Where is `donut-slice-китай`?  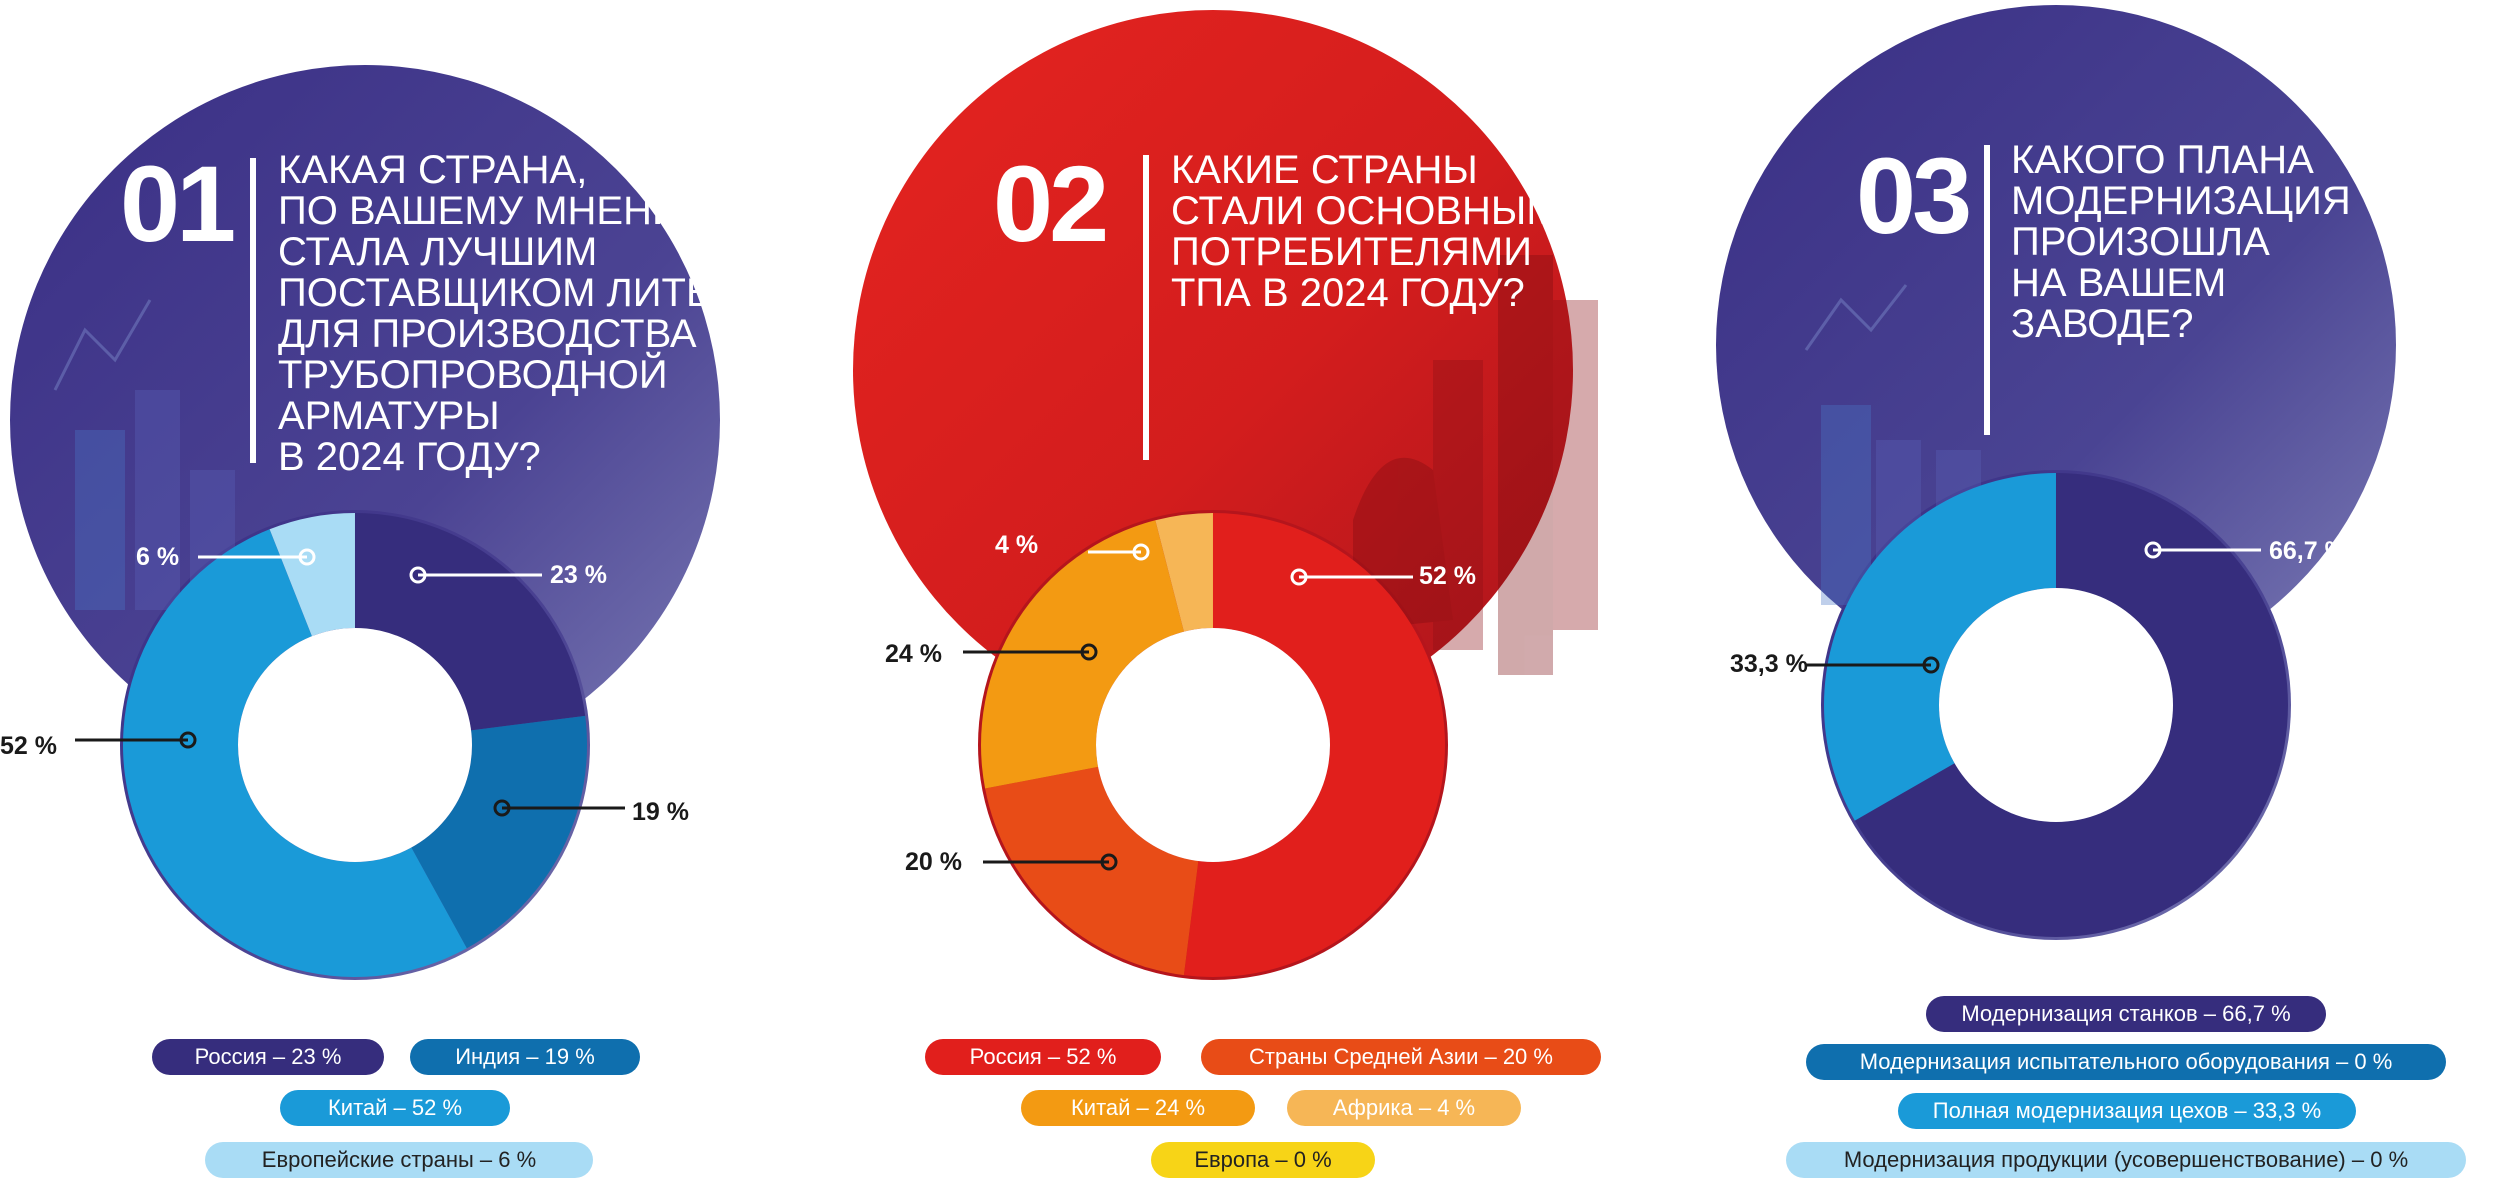 donut-slice-китай is located at coordinates (294, 753).